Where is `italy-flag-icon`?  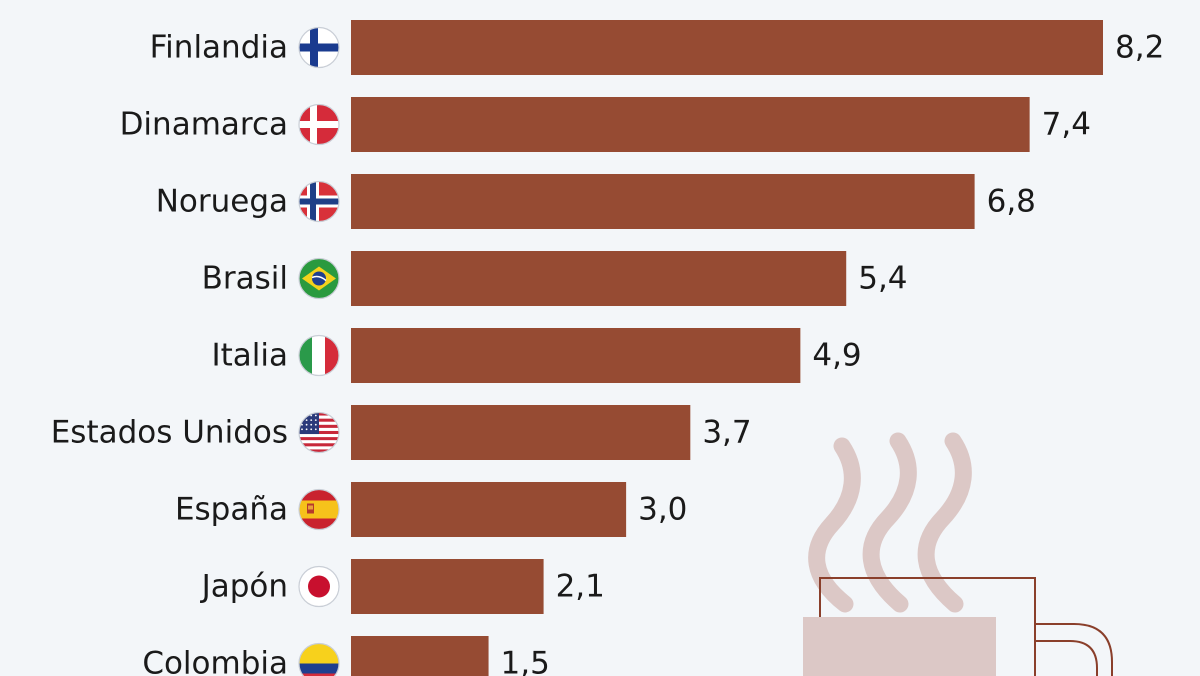 italy-flag-icon is located at coordinates (319, 355).